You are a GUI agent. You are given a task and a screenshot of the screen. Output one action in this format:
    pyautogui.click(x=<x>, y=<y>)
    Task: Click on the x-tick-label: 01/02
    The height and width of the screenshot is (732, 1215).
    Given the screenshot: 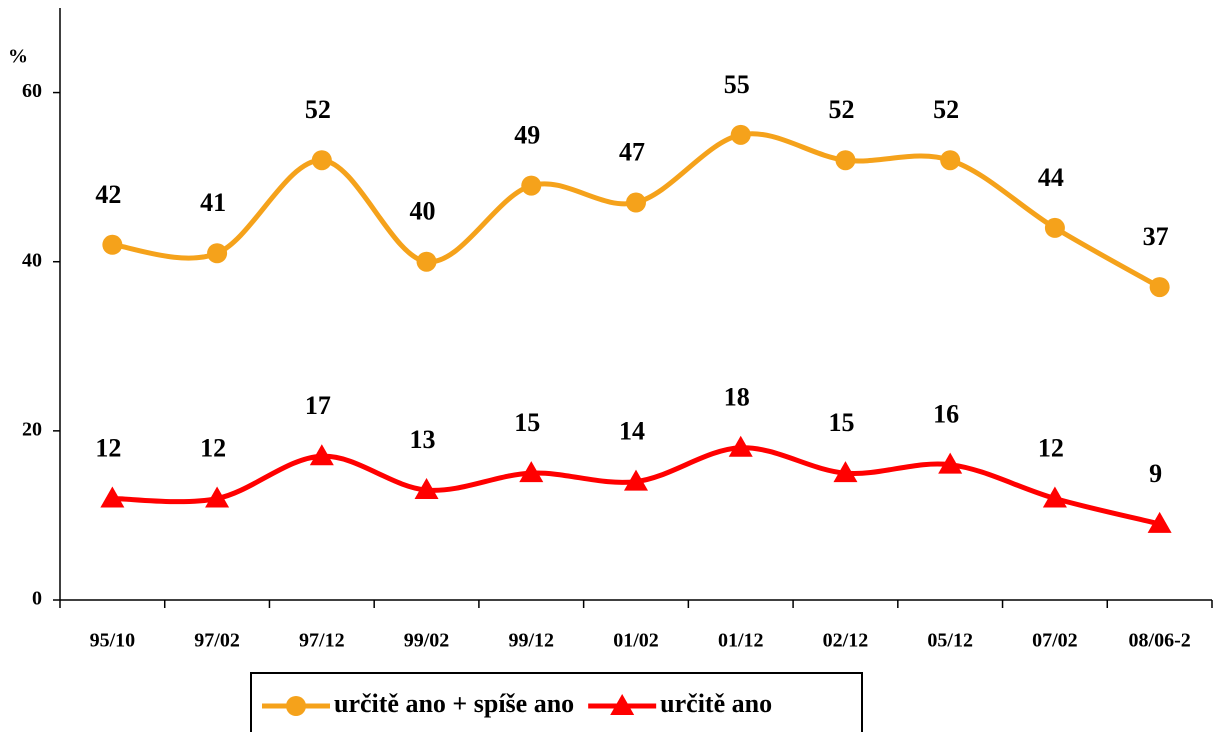 What is the action you would take?
    pyautogui.click(x=636, y=641)
    